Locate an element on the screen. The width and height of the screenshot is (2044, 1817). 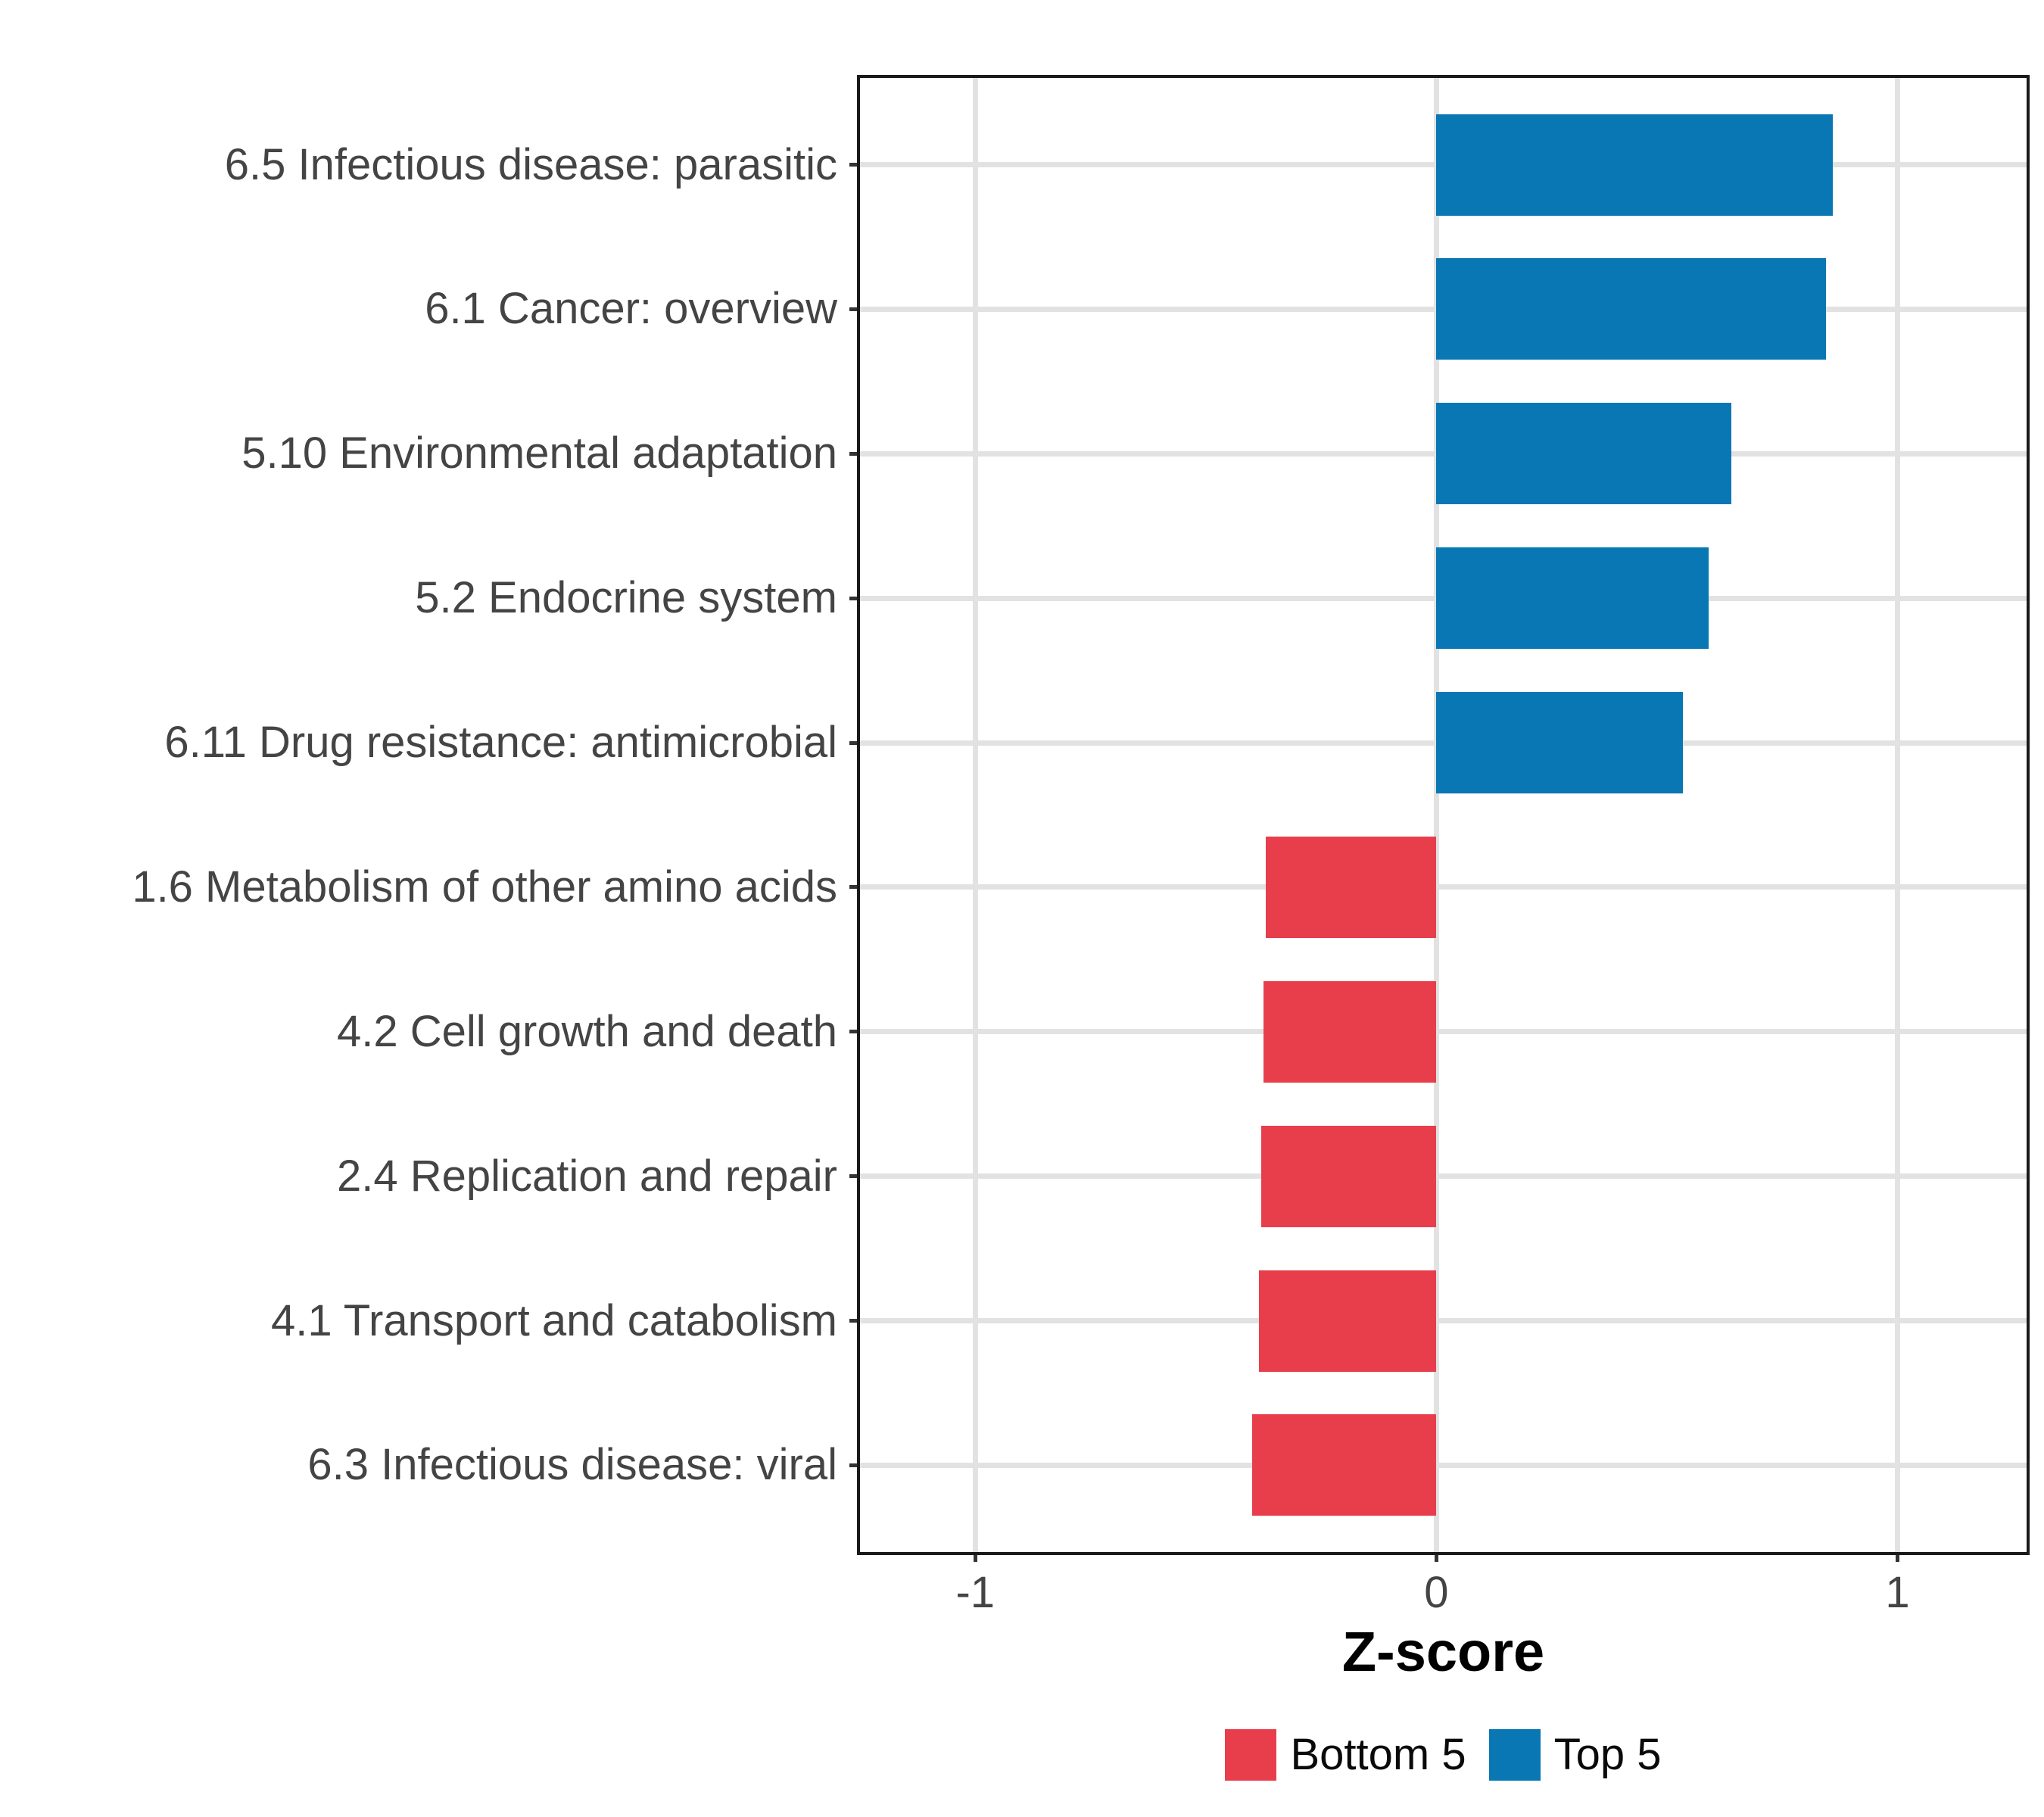
legend-item-bottom5: Bottom 5 is located at coordinates (1345, 1755).